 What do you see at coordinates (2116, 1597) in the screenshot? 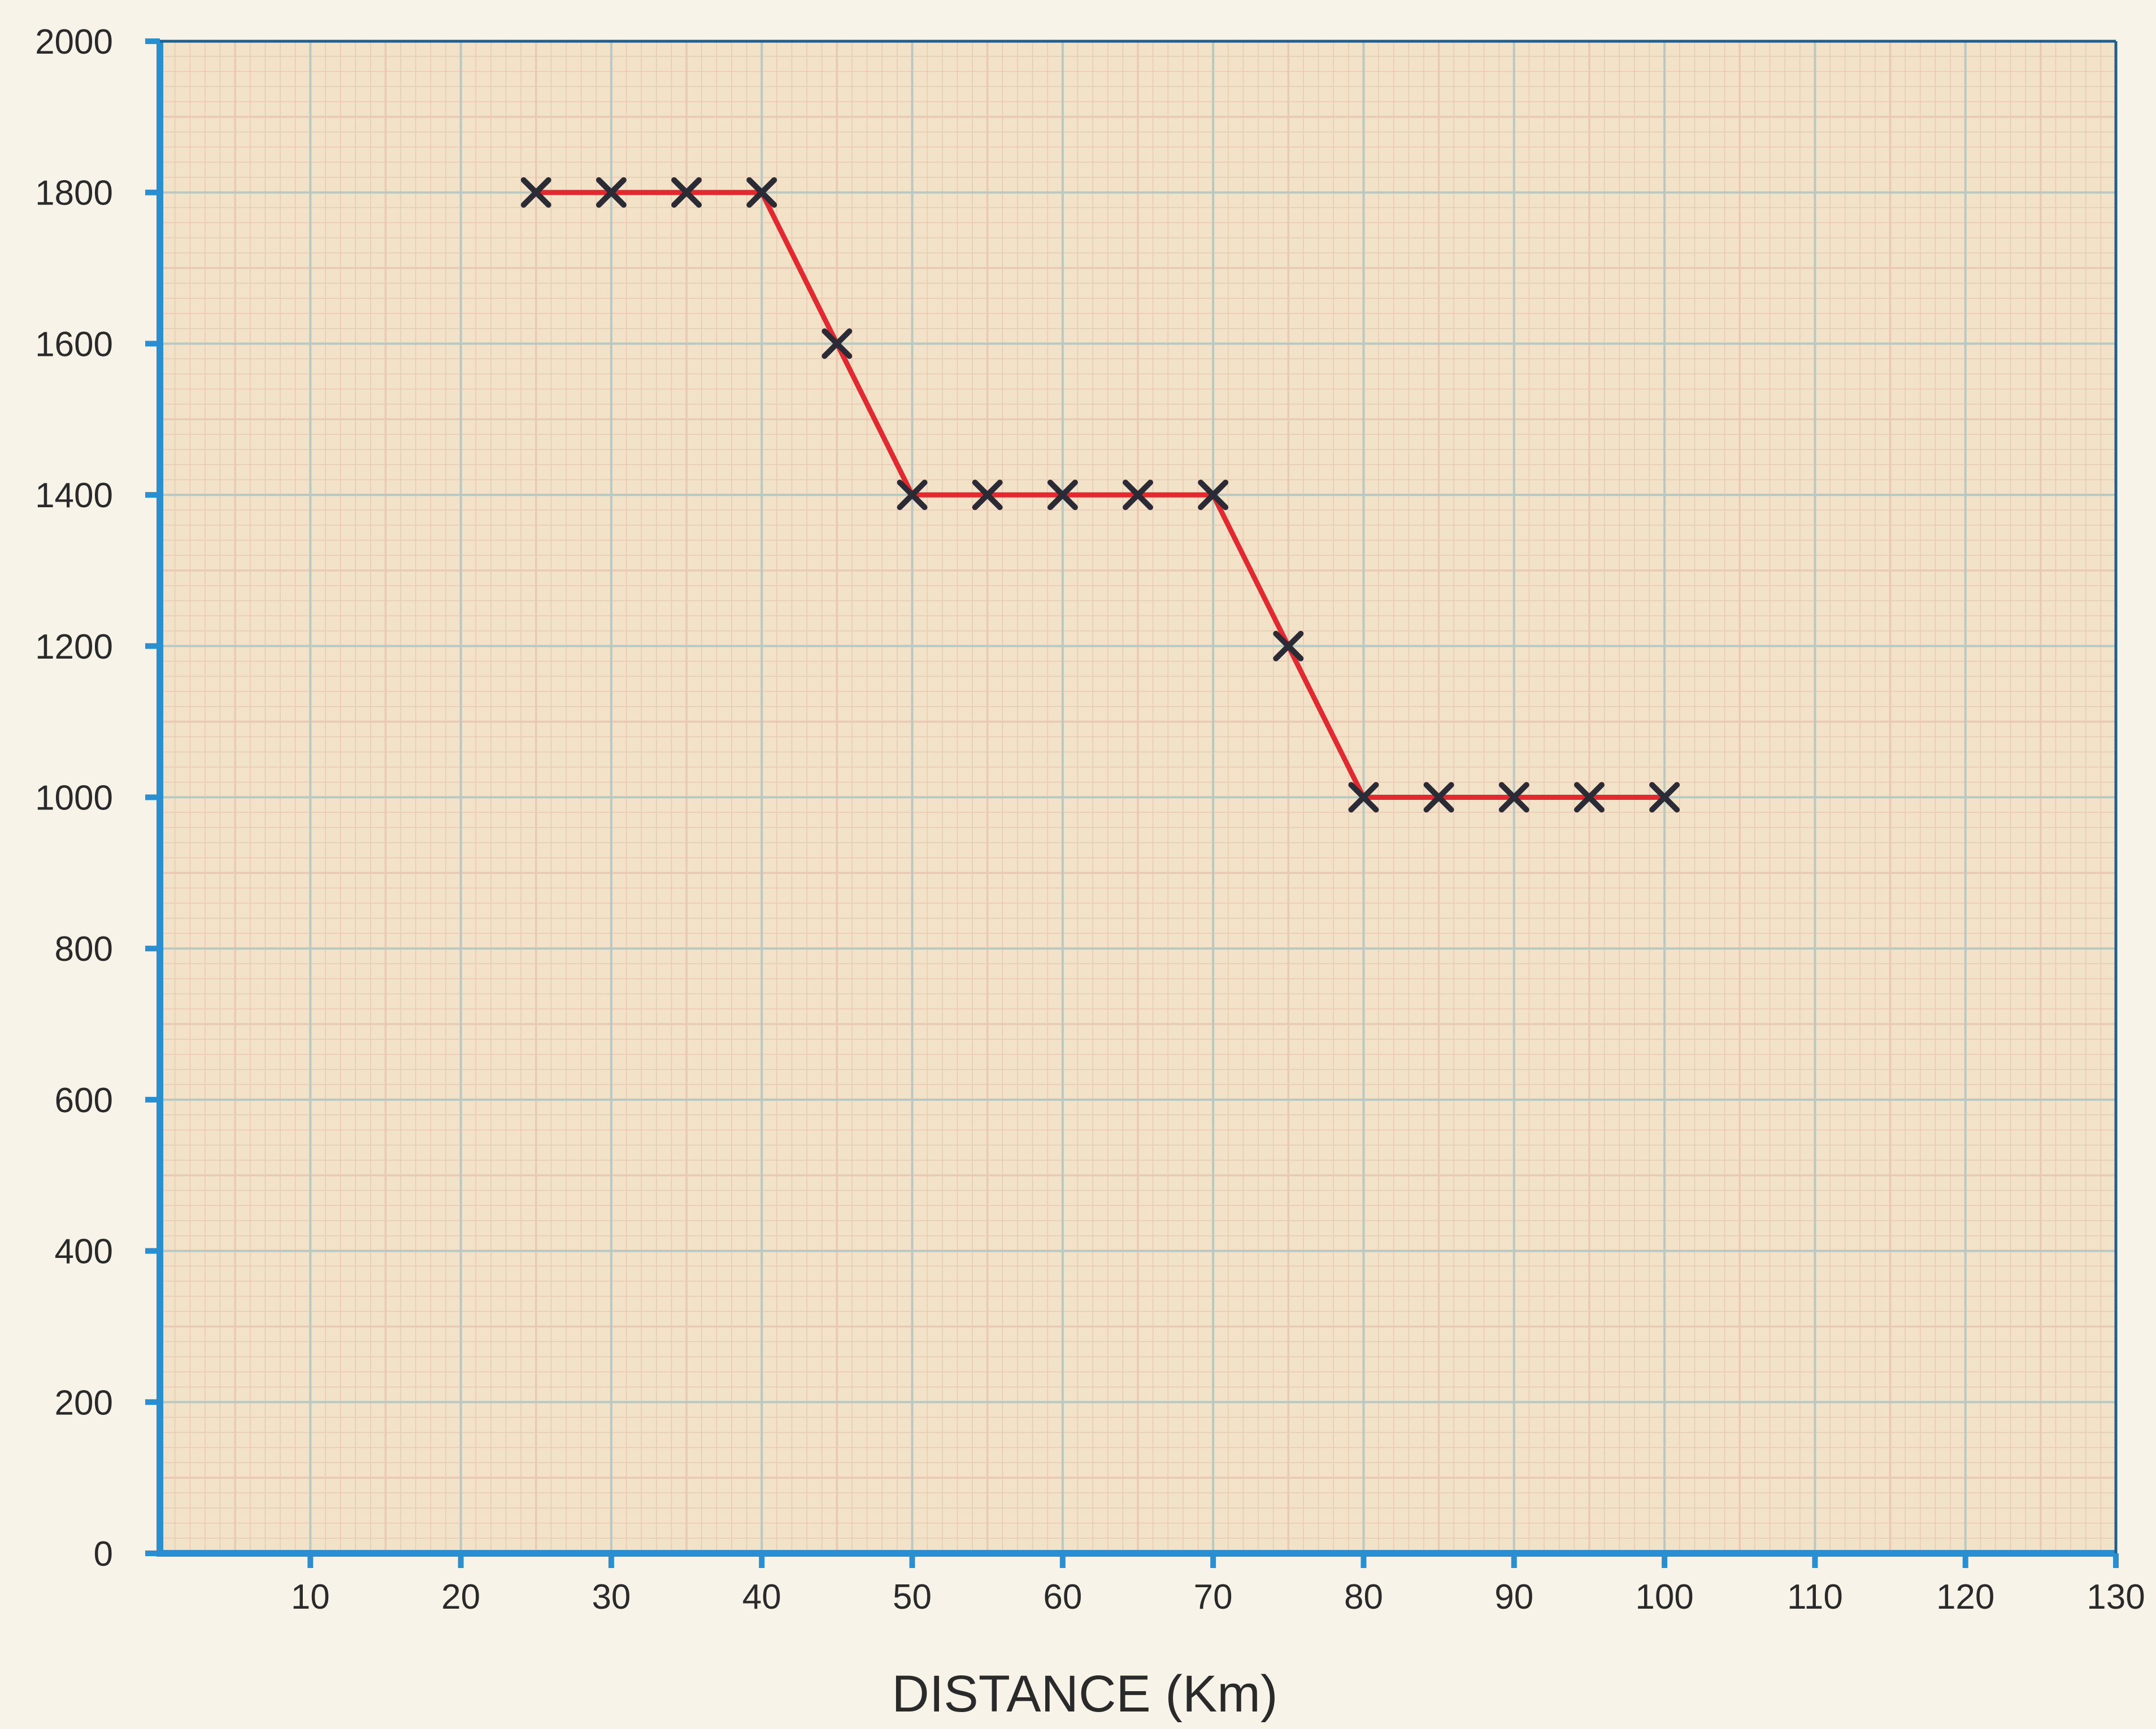
I see `x-tick-label: 130` at bounding box center [2116, 1597].